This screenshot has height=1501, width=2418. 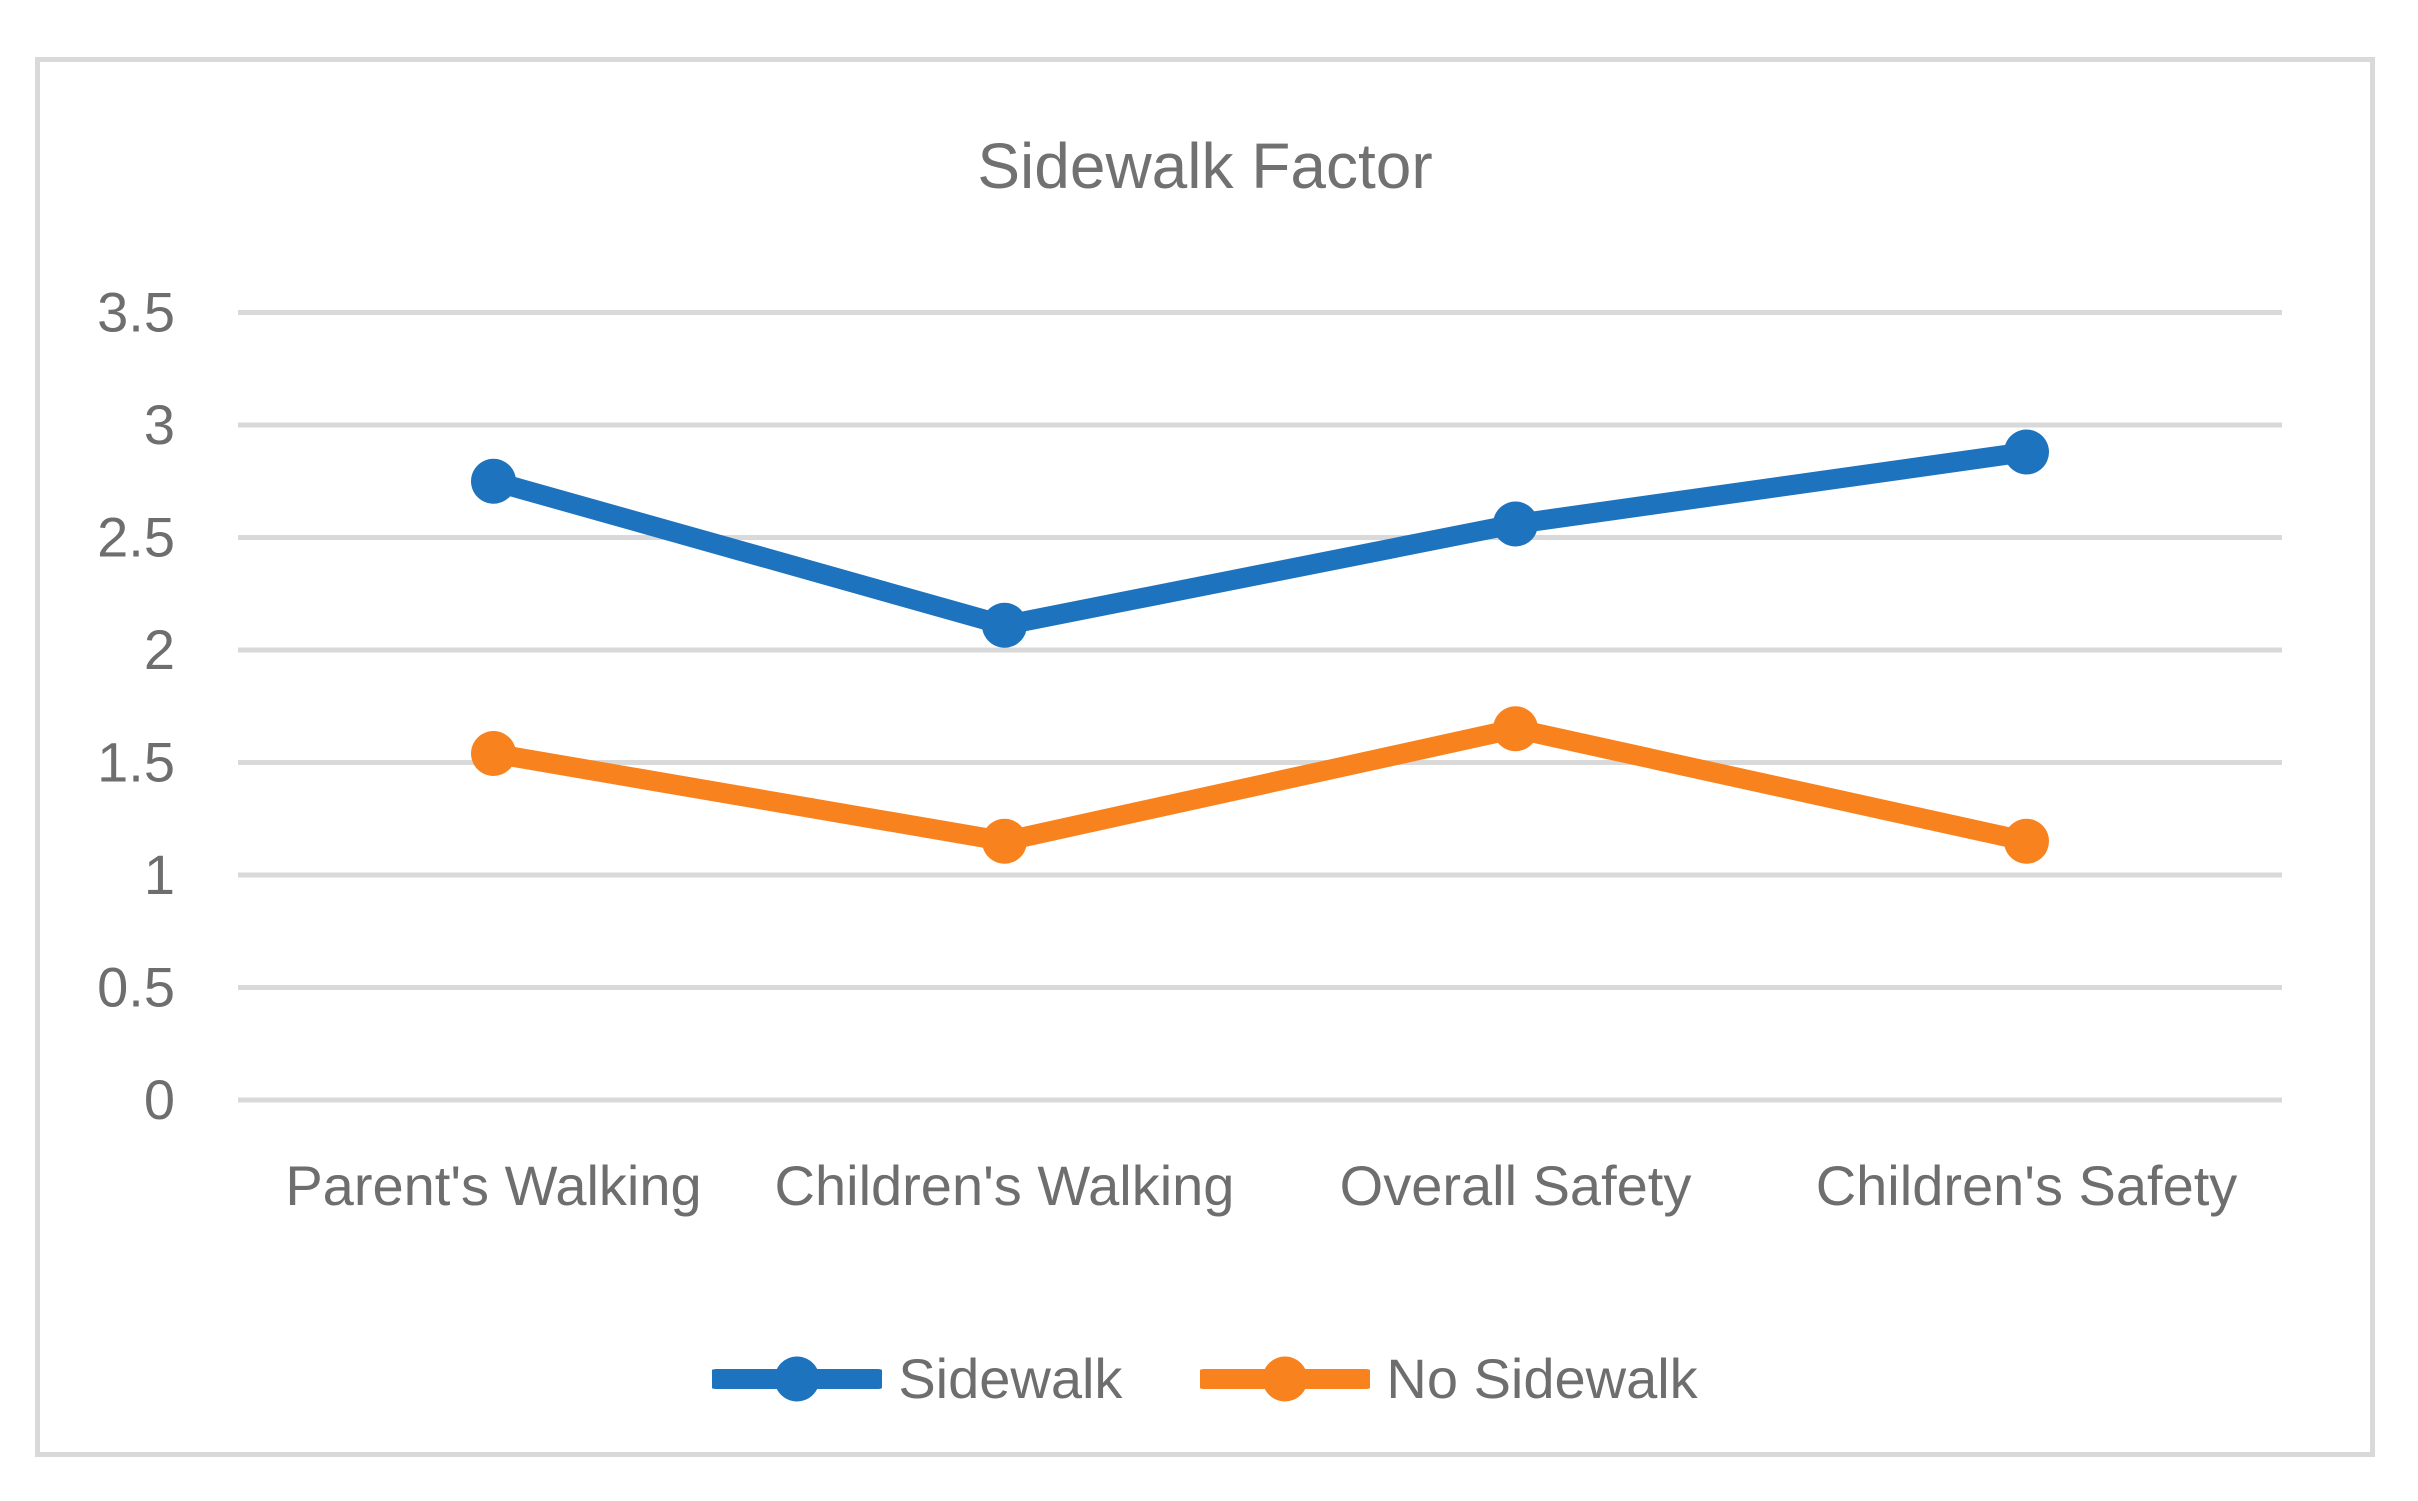 I want to click on y-axis-tick-label-0.5: 0.5, so click(x=136, y=987).